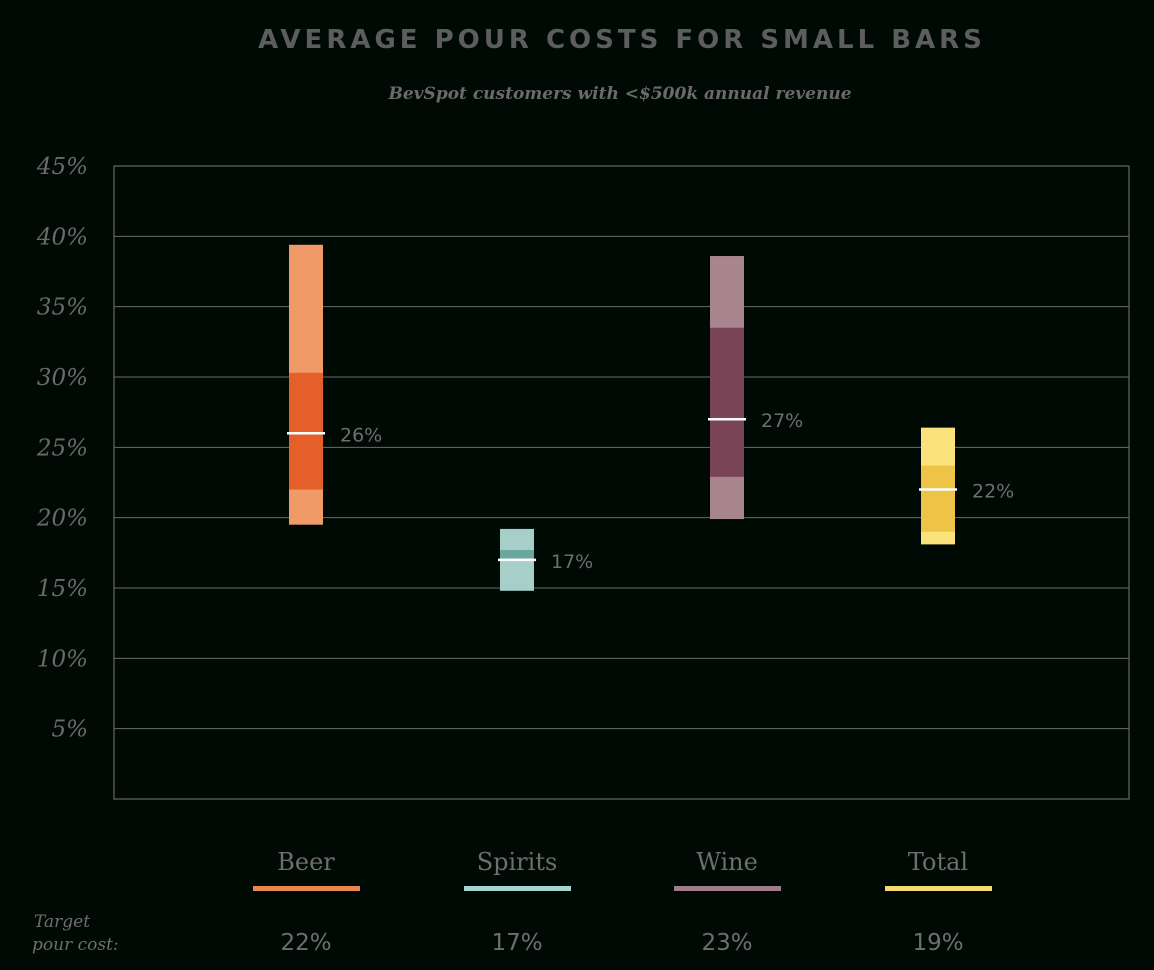 This screenshot has width=1154, height=970. What do you see at coordinates (306, 862) in the screenshot?
I see `category-label: Beer` at bounding box center [306, 862].